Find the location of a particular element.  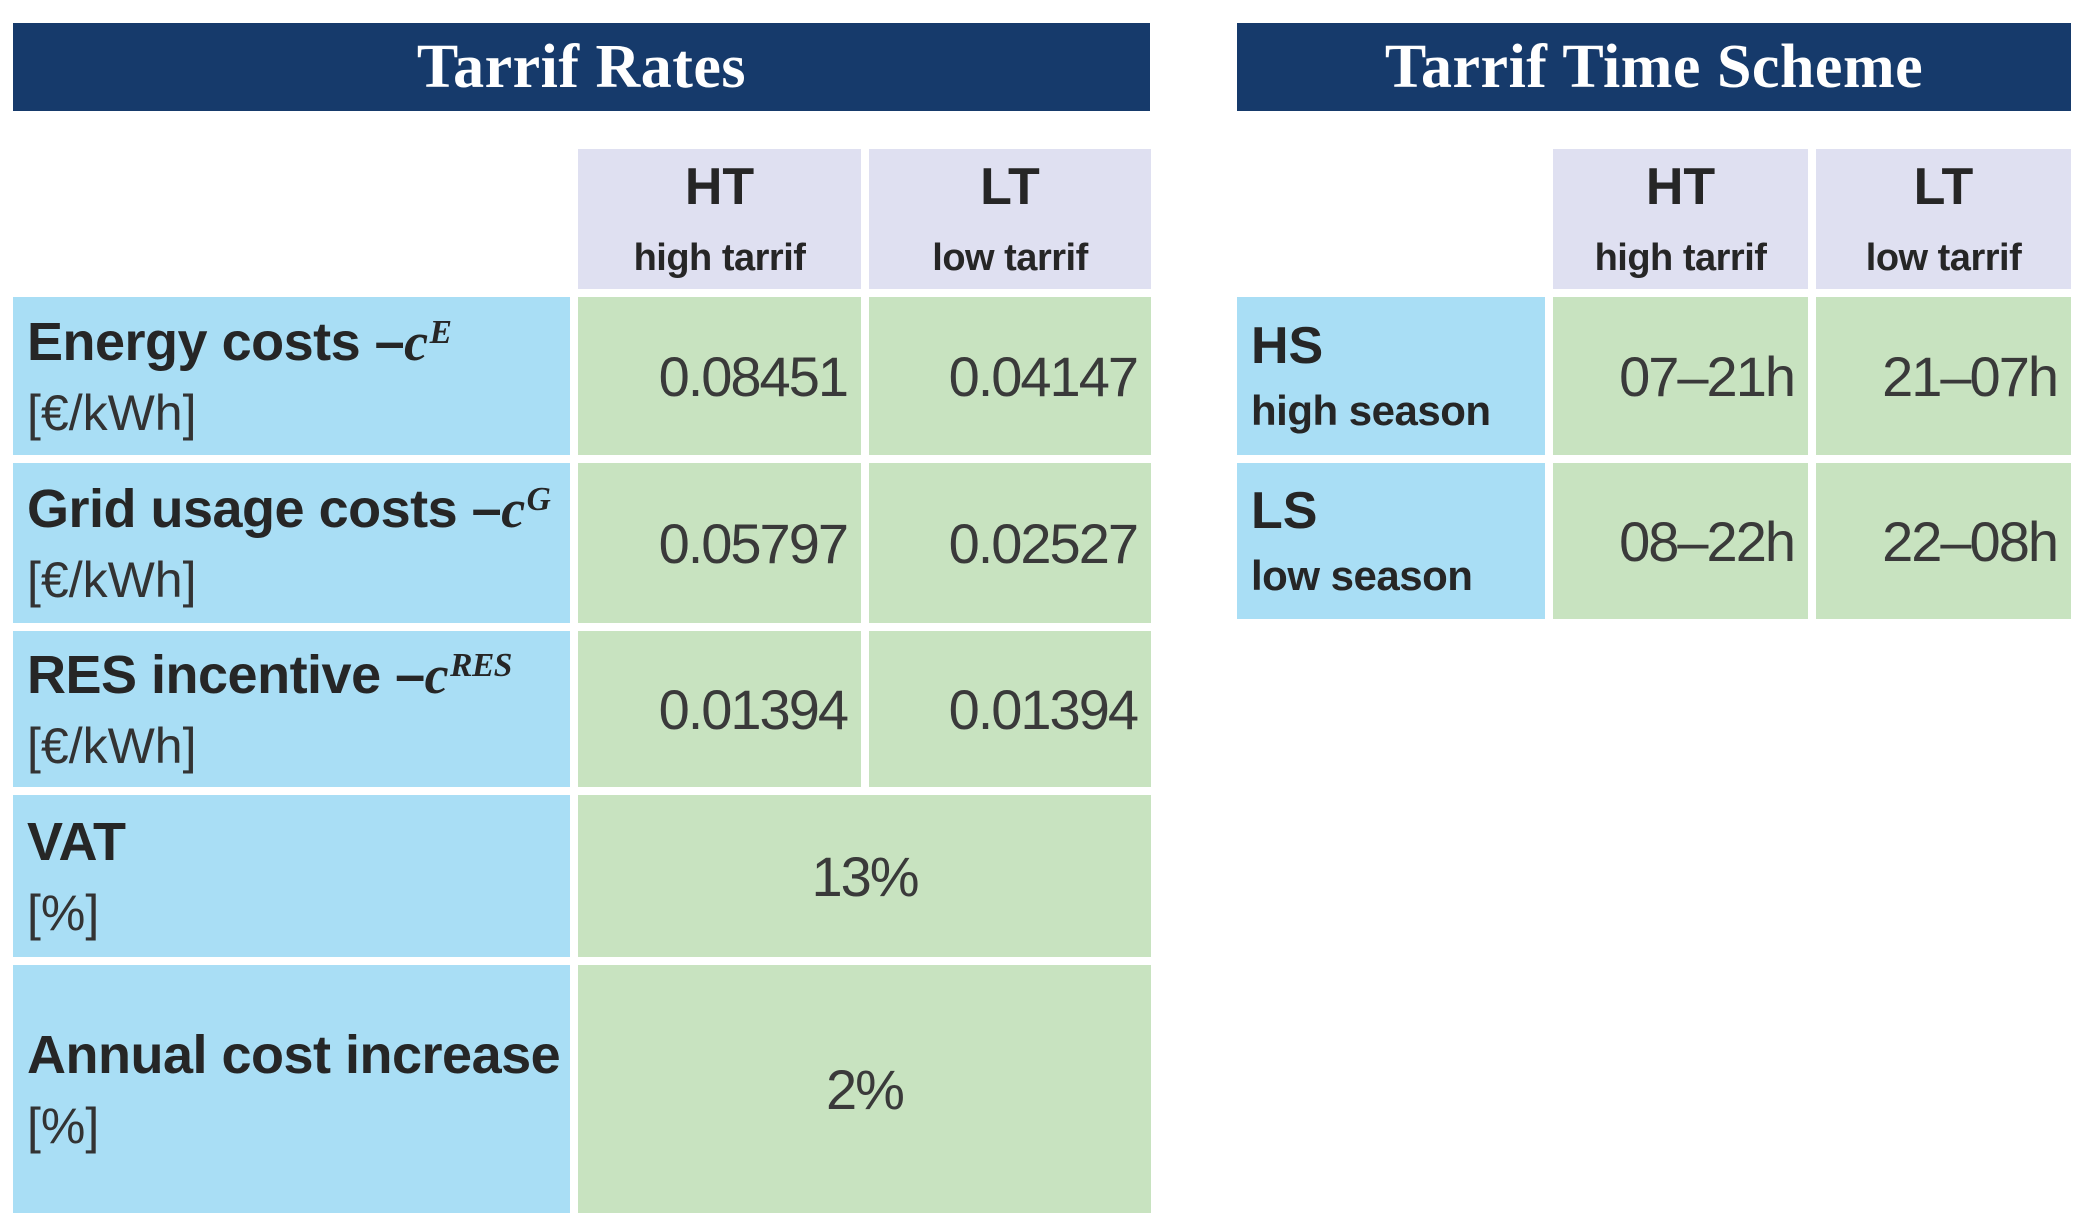

time-col-header-lt: LT low tarrif is located at coordinates (1943, 219).